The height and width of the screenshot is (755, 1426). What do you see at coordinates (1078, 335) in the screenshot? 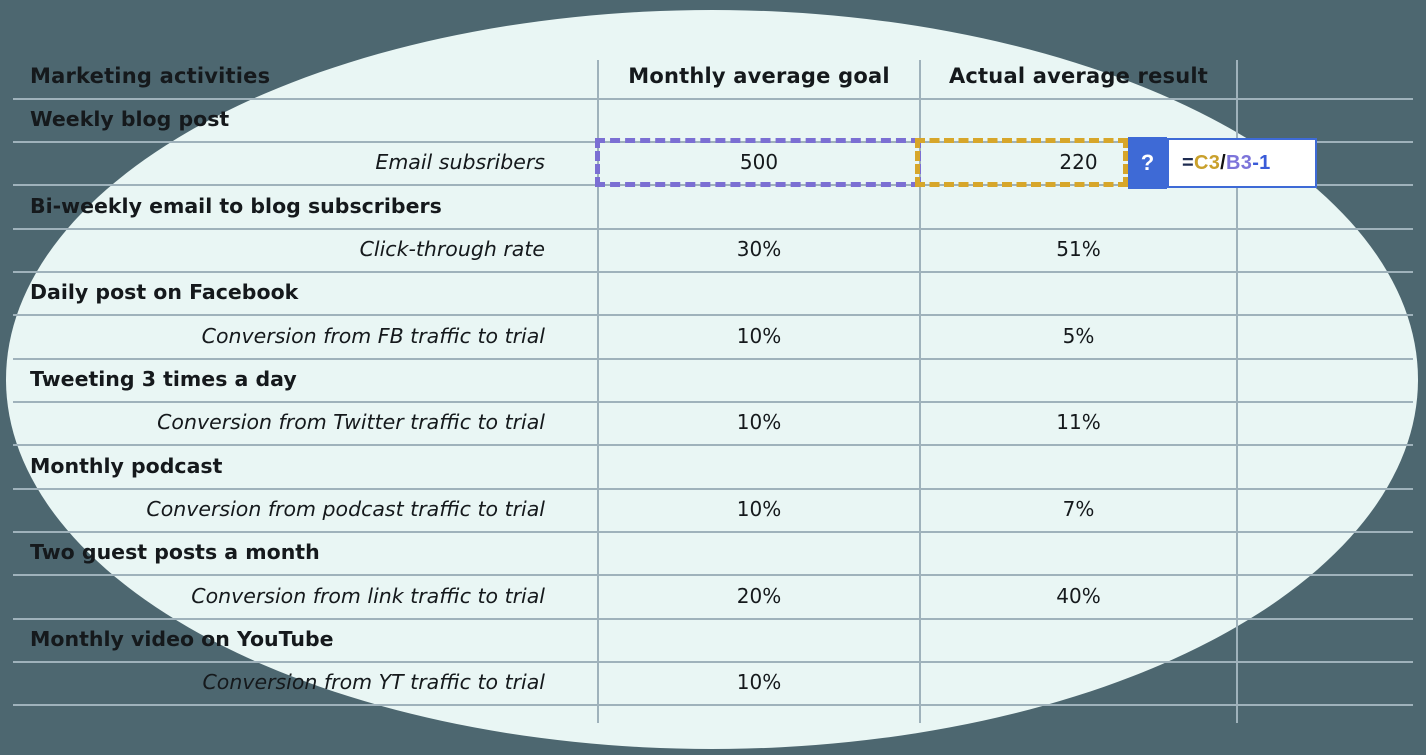
I see `actual-value-cell: 5%` at bounding box center [1078, 335].